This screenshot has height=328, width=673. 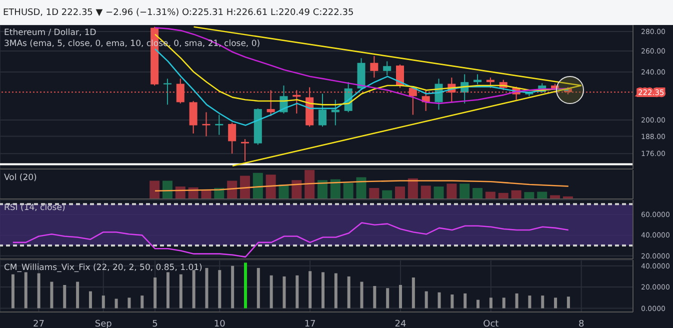 I want to click on text: ETHUSD, 1D 222.35 ▼ −2.96 (−1.31%) O:225.31 H:226.61 L:220.49 C:222.35, so click(x=178, y=13).